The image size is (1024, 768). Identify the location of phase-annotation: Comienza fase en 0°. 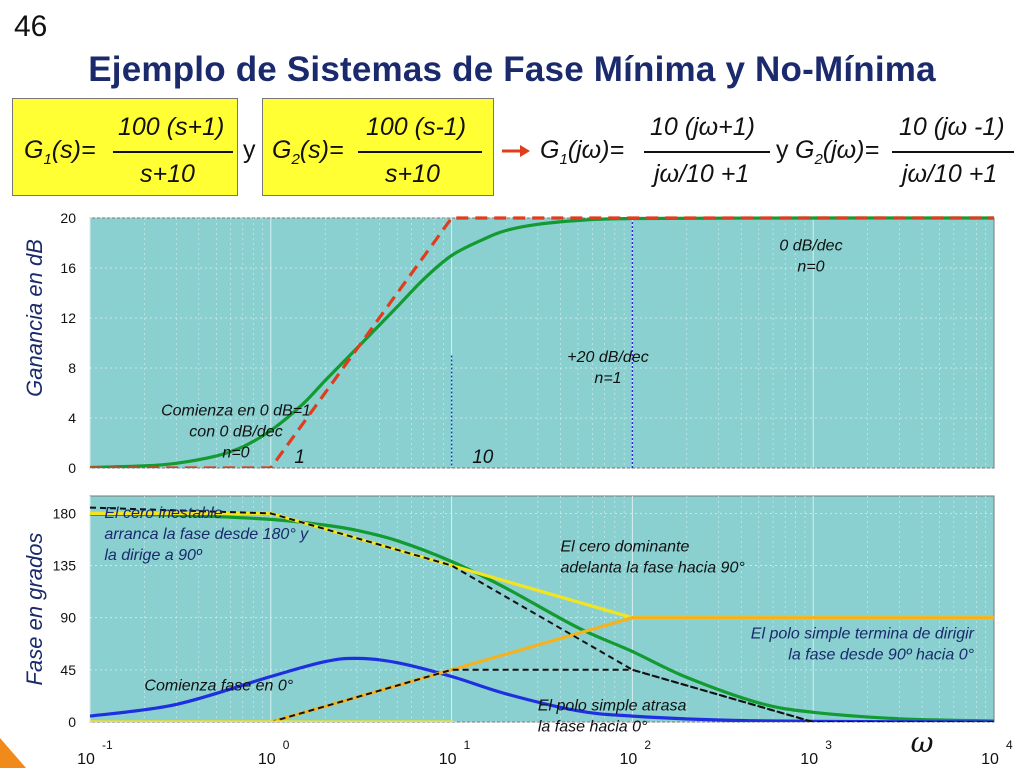
(218, 686).